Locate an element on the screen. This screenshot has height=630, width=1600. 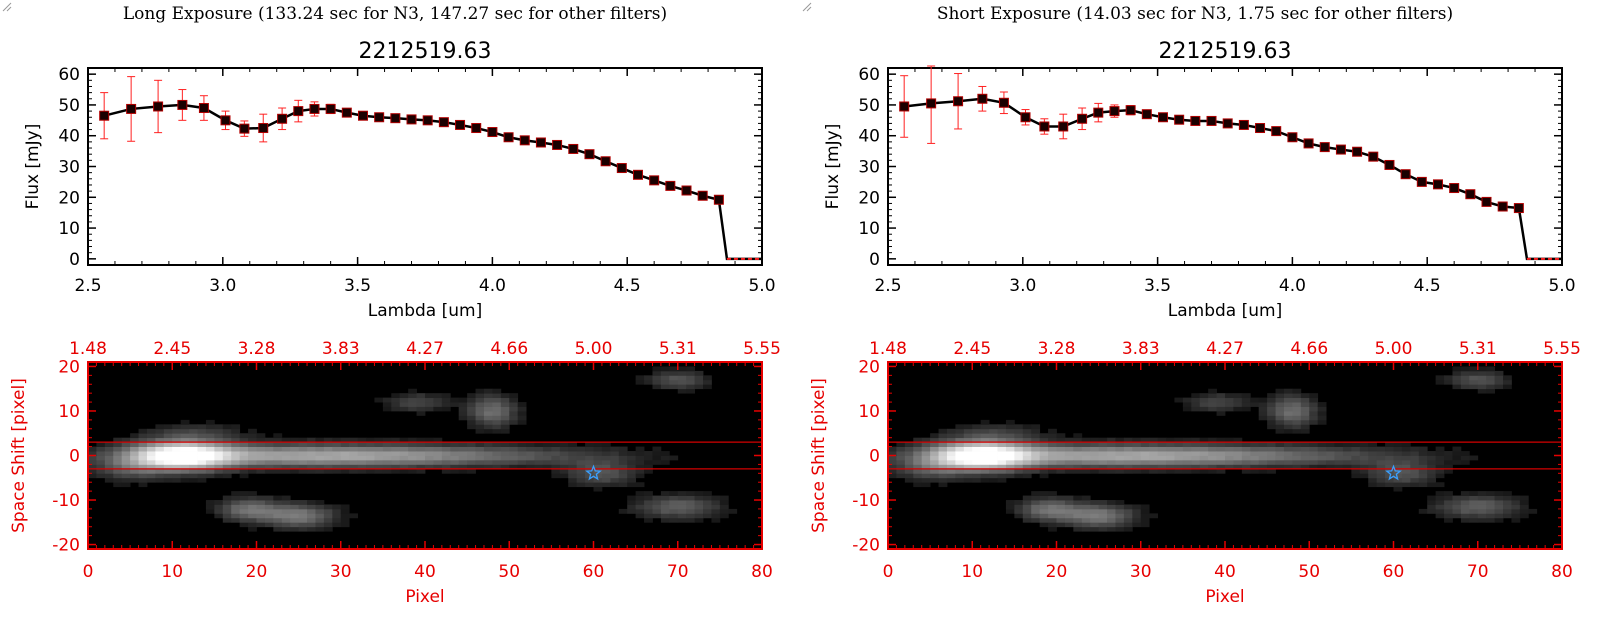
top-tick-label: 2.45 is located at coordinates (972, 349).